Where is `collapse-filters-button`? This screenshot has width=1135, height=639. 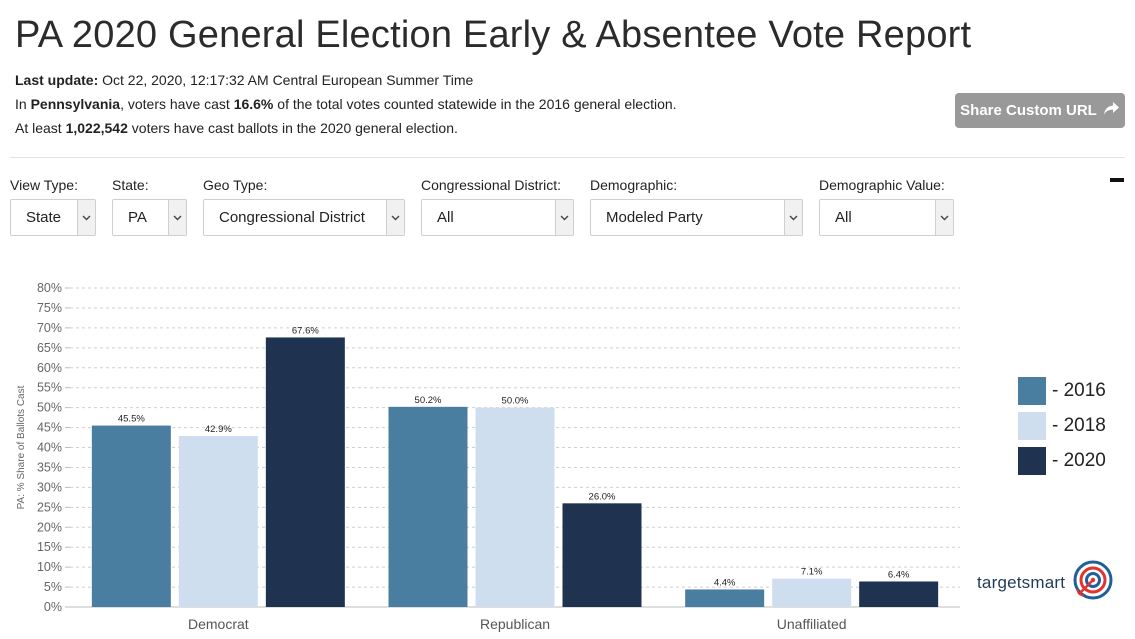
collapse-filters-button is located at coordinates (1117, 180).